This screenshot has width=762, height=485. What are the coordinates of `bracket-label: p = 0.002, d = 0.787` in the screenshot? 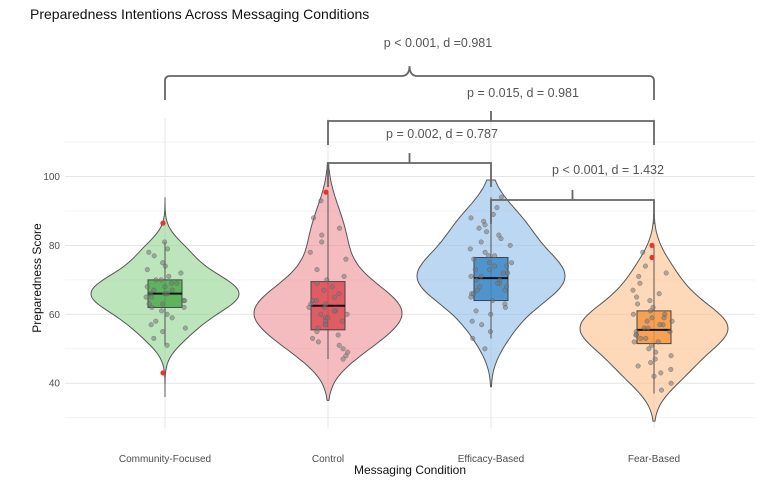 It's located at (442, 134).